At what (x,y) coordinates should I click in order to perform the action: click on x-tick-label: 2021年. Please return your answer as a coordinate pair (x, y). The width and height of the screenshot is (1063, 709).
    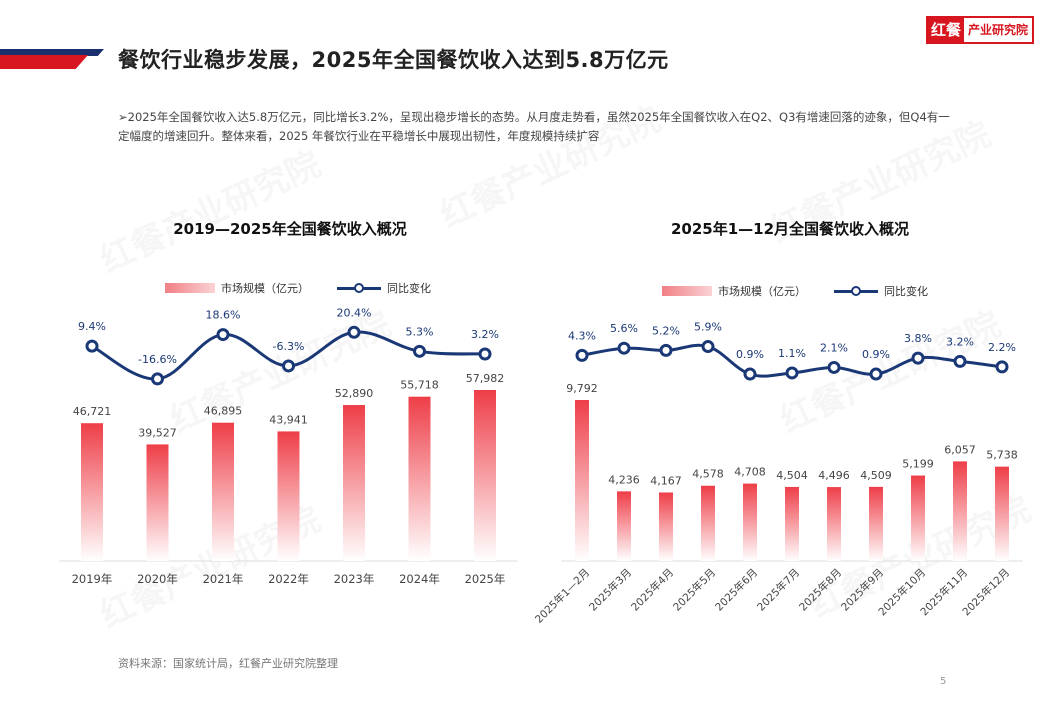
    Looking at the image, I should click on (223, 579).